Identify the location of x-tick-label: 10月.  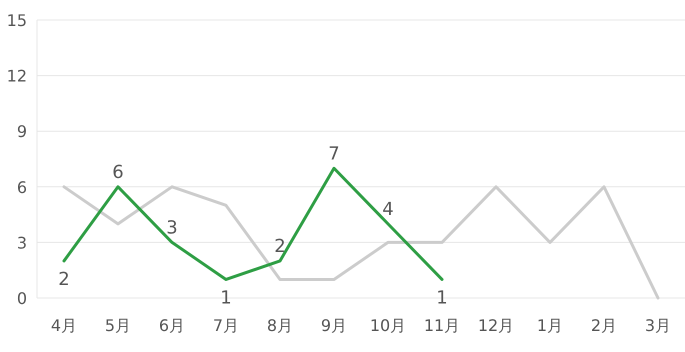
(388, 325).